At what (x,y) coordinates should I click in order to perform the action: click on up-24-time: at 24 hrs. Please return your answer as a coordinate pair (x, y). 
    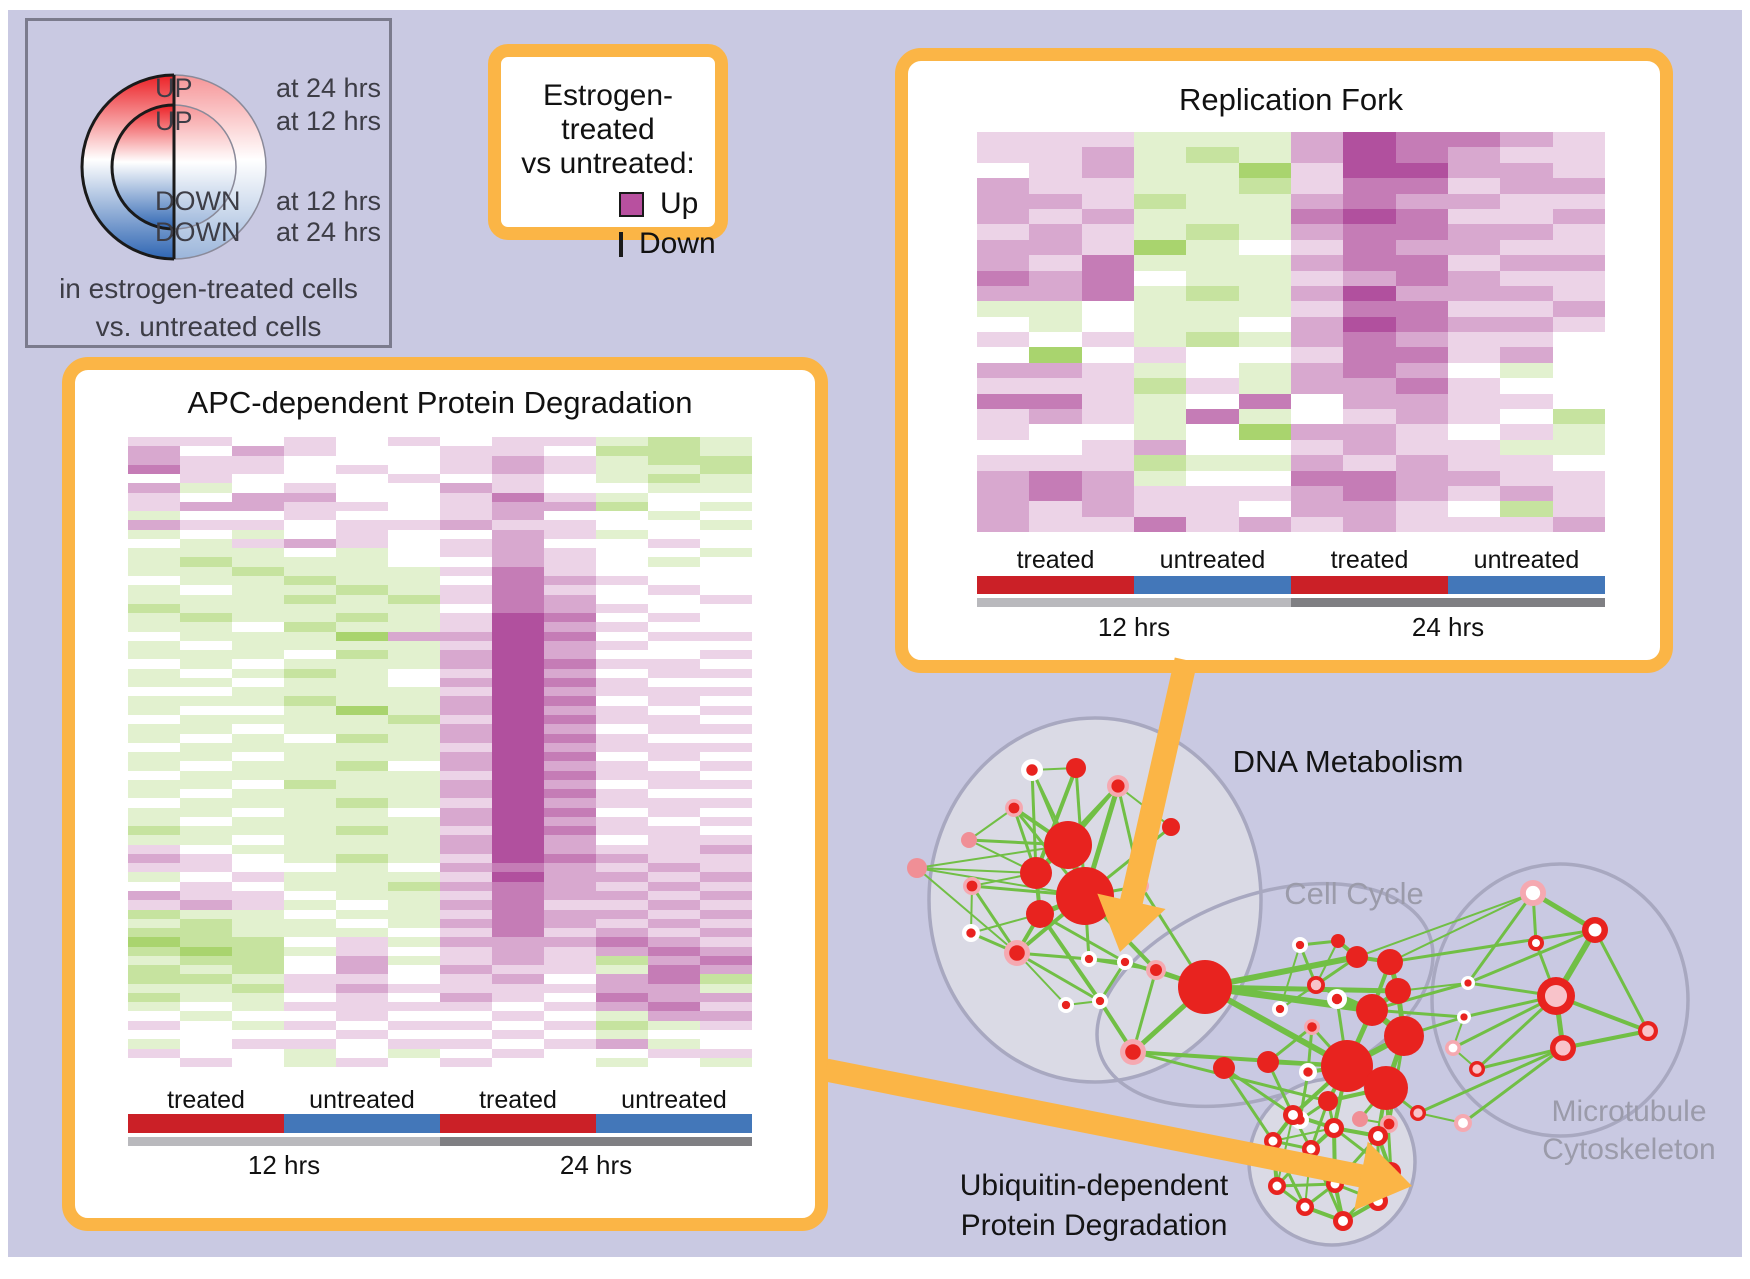
    Looking at the image, I should click on (329, 88).